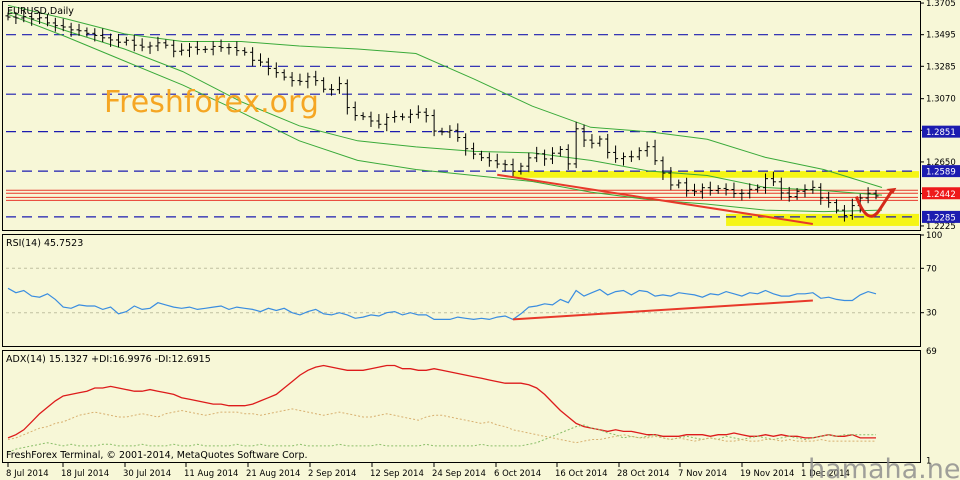 The image size is (960, 480). What do you see at coordinates (934, 236) in the screenshot?
I see `rsi-tick-label: 100` at bounding box center [934, 236].